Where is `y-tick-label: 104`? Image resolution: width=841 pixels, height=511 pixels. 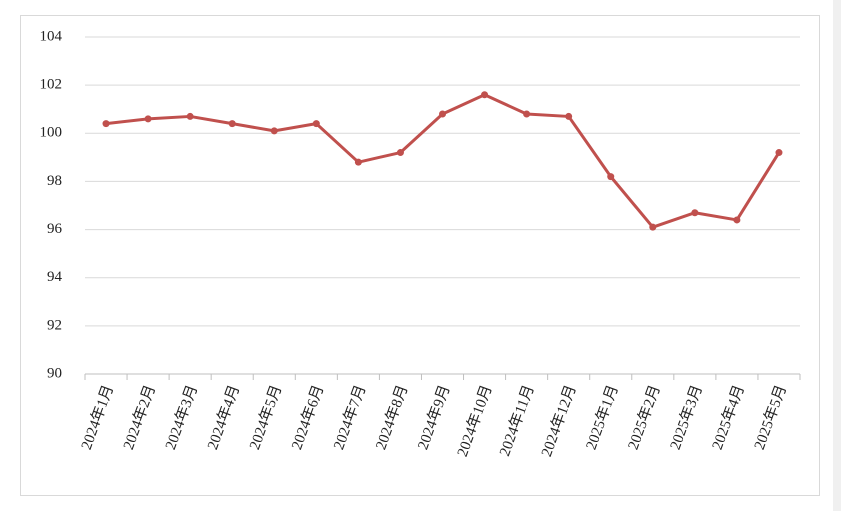
y-tick-label: 104 is located at coordinates (51, 36).